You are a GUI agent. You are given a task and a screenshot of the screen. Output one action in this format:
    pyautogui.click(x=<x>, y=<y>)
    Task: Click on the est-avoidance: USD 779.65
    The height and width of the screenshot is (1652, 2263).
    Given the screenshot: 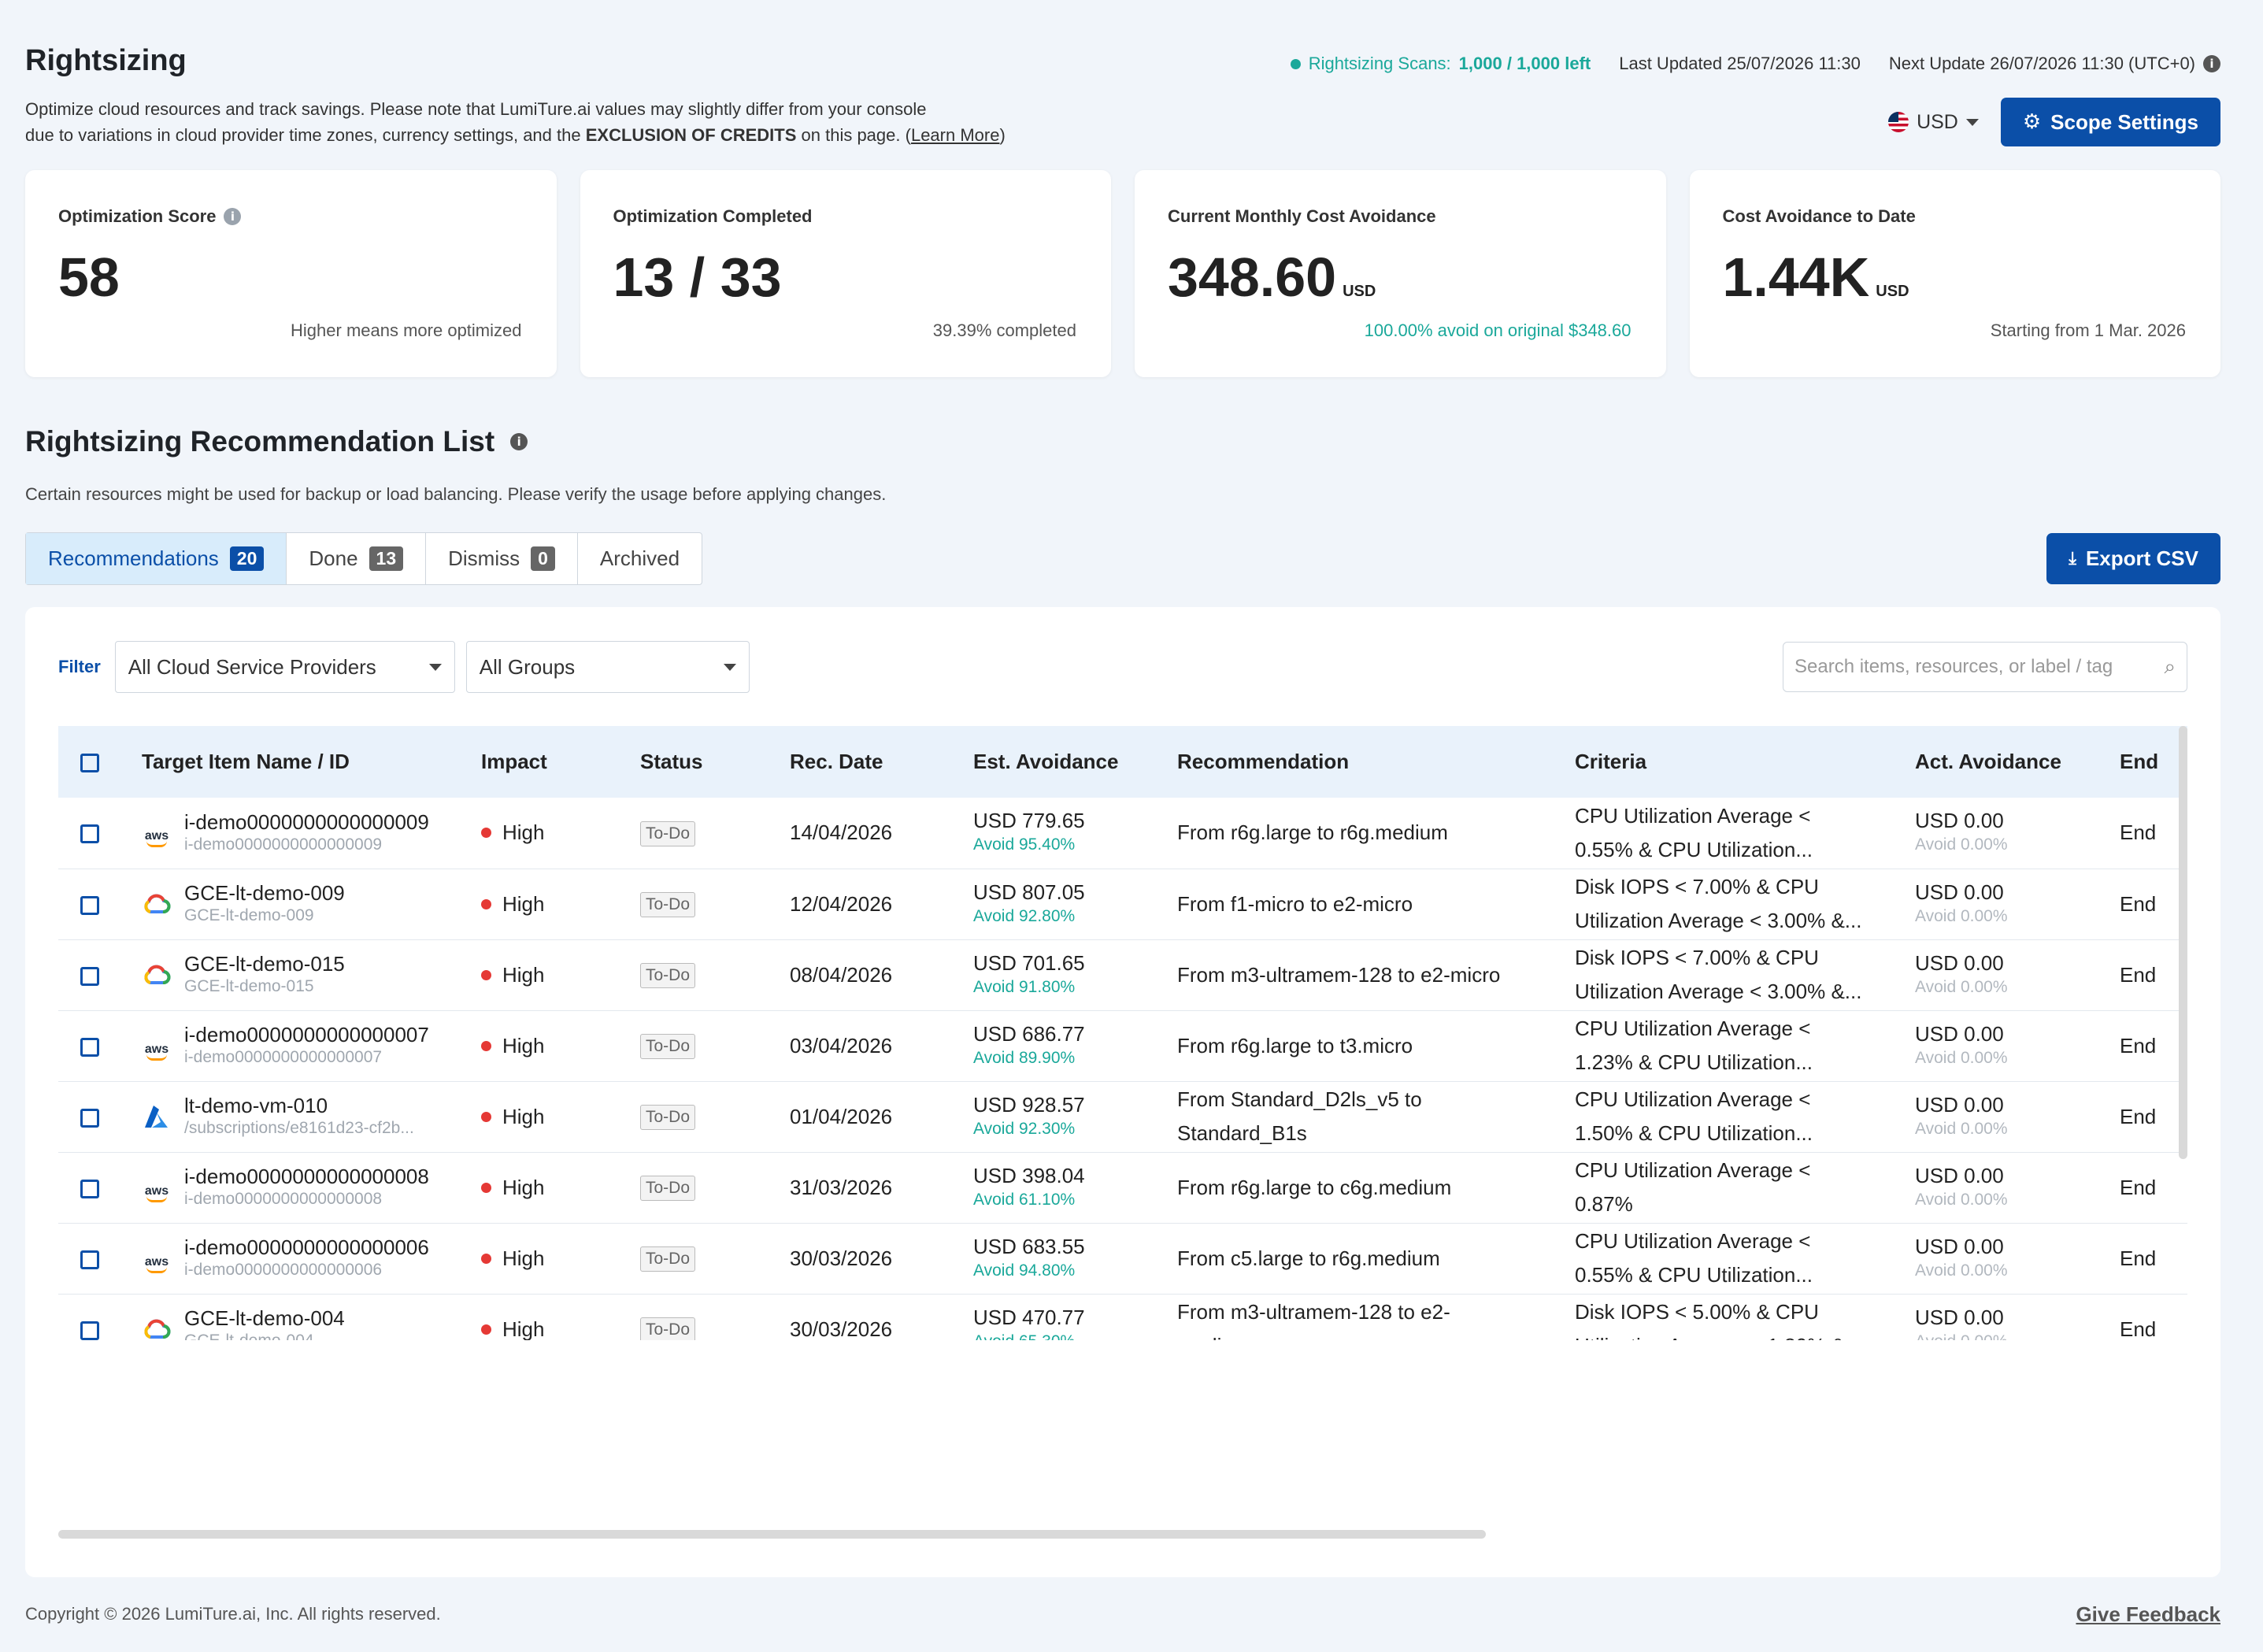 What is the action you would take?
    pyautogui.click(x=1029, y=821)
    